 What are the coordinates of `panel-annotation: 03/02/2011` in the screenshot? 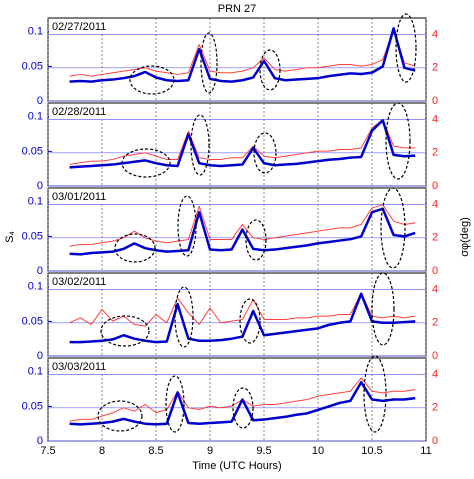 It's located at (79, 282).